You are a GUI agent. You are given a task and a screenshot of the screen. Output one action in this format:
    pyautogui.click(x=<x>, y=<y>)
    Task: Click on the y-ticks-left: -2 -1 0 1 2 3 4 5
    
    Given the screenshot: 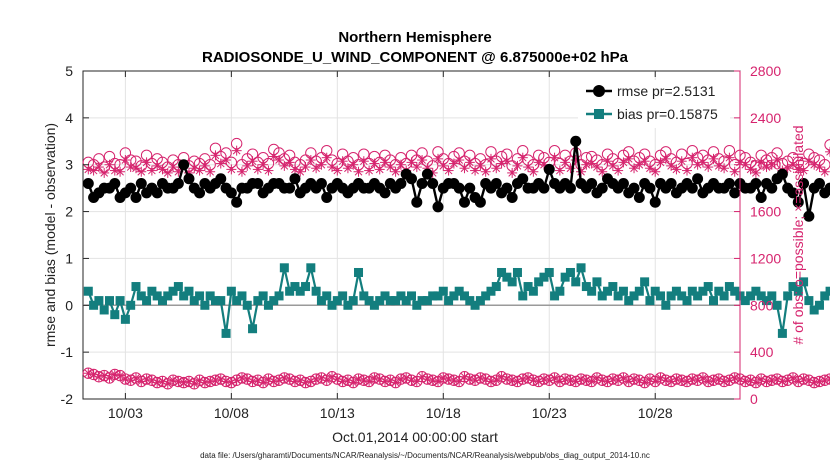 What is the action you would take?
    pyautogui.click(x=75, y=235)
    